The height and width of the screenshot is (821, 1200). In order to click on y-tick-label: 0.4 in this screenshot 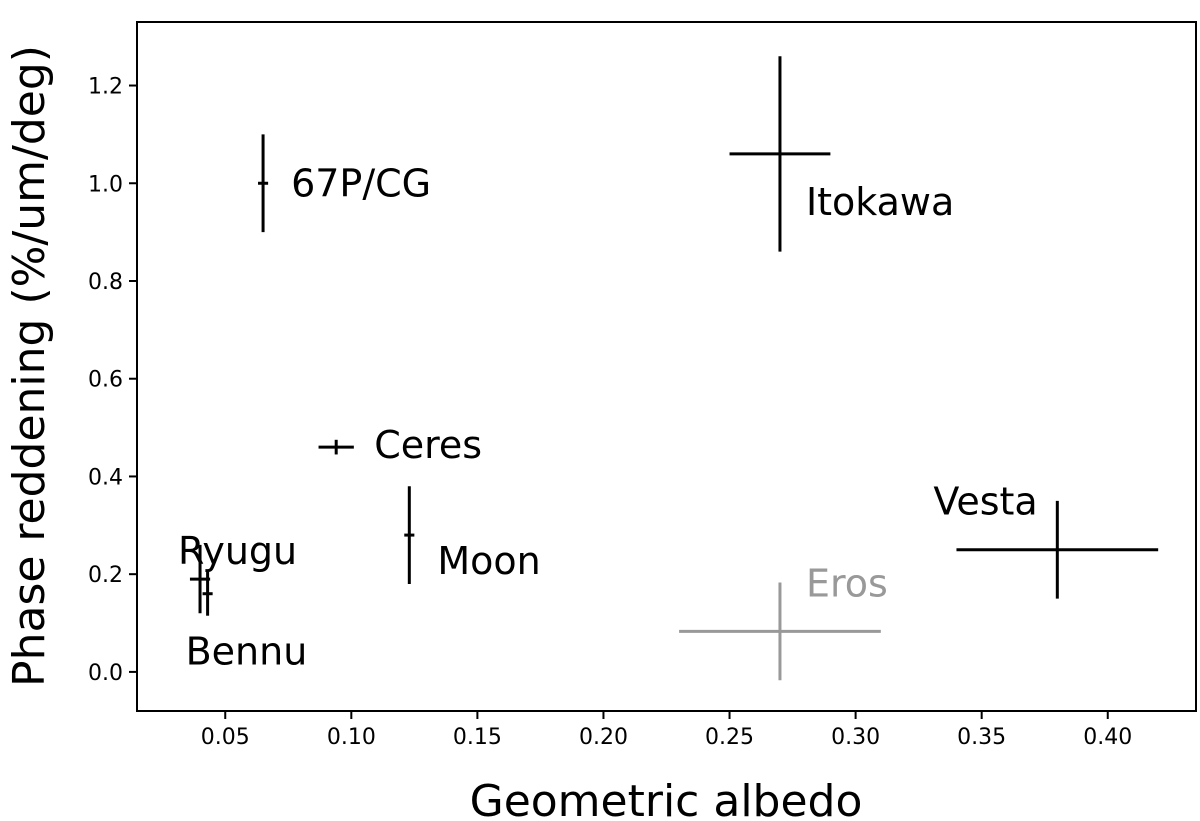, I will do `click(105, 477)`.